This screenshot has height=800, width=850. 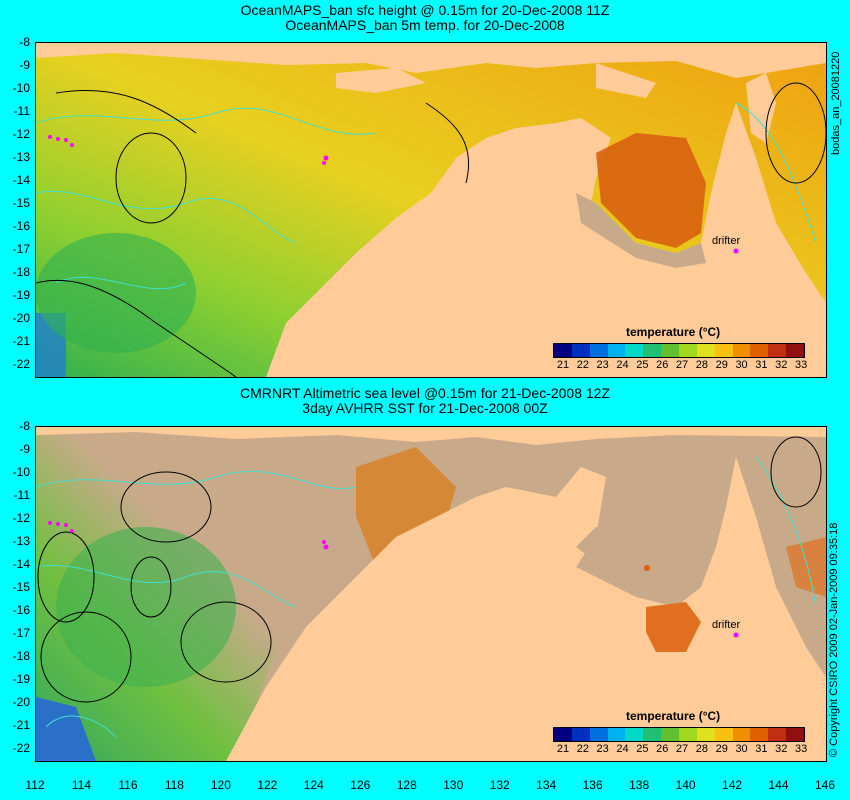 I want to click on colorbar-tick-label: 23, so click(x=602, y=749).